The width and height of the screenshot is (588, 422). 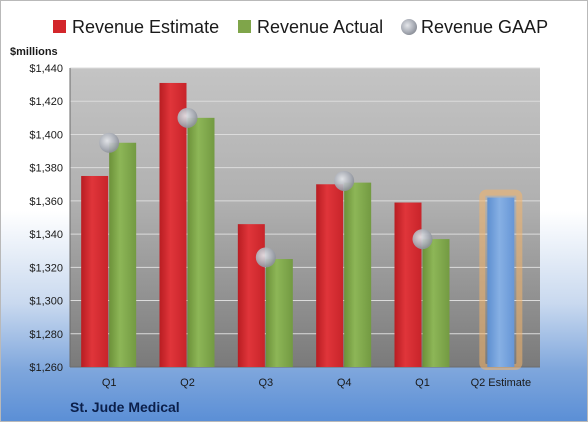 What do you see at coordinates (46, 235) in the screenshot?
I see `y-tick-label: $1,340` at bounding box center [46, 235].